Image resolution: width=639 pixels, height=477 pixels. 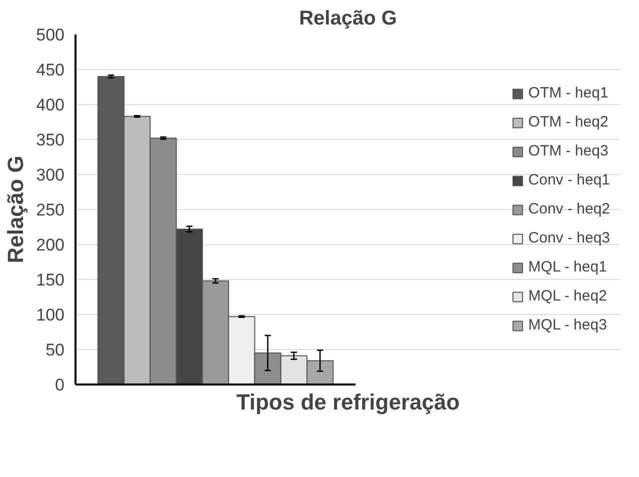 What do you see at coordinates (50, 105) in the screenshot?
I see `y-tick-label: 400` at bounding box center [50, 105].